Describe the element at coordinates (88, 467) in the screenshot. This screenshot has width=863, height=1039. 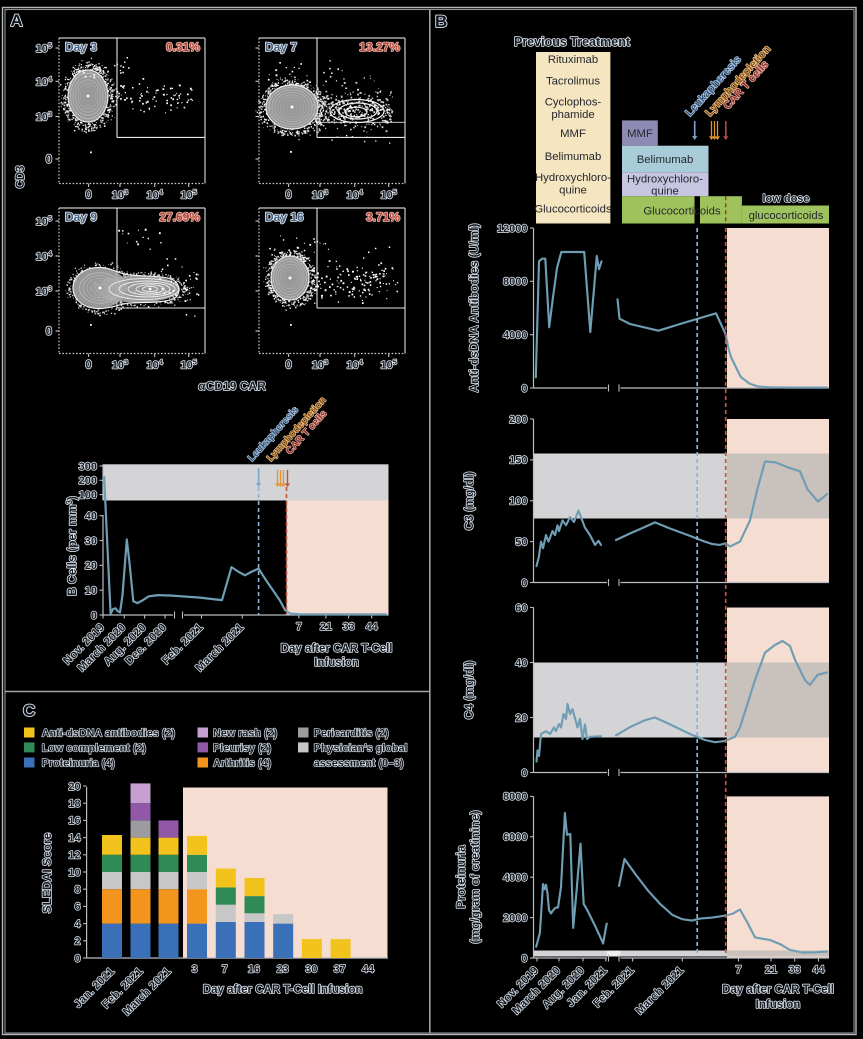
I see `svg-text: 300` at that location.